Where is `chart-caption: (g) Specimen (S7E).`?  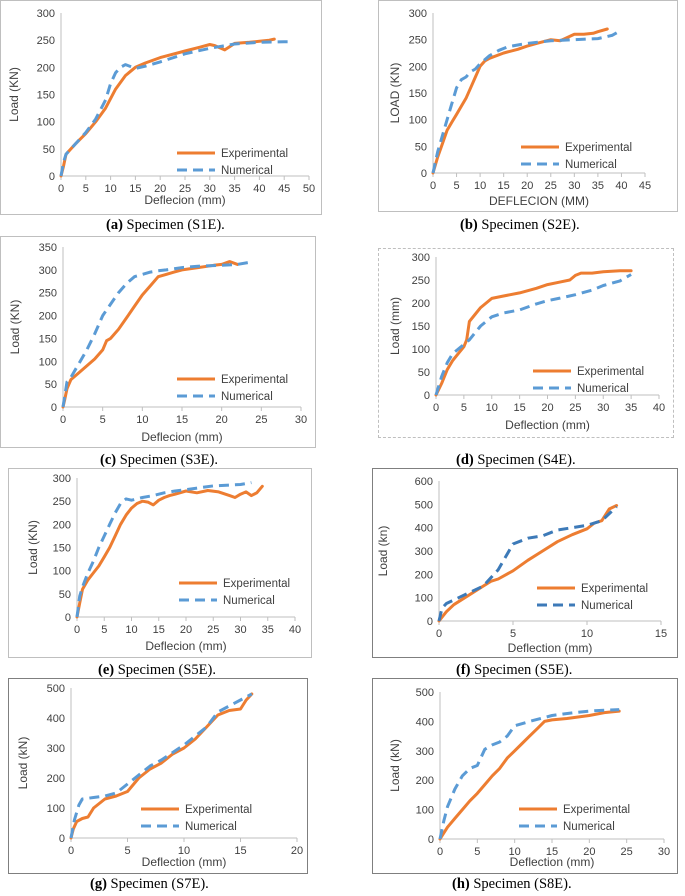 chart-caption: (g) Specimen (S7E). is located at coordinates (149, 884).